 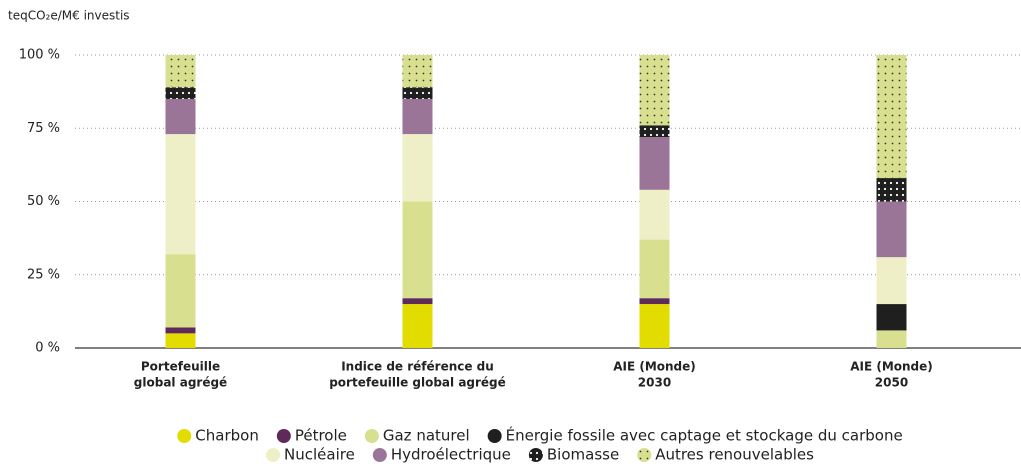 I want to click on y-tick-label: 75 %, so click(x=43, y=128).